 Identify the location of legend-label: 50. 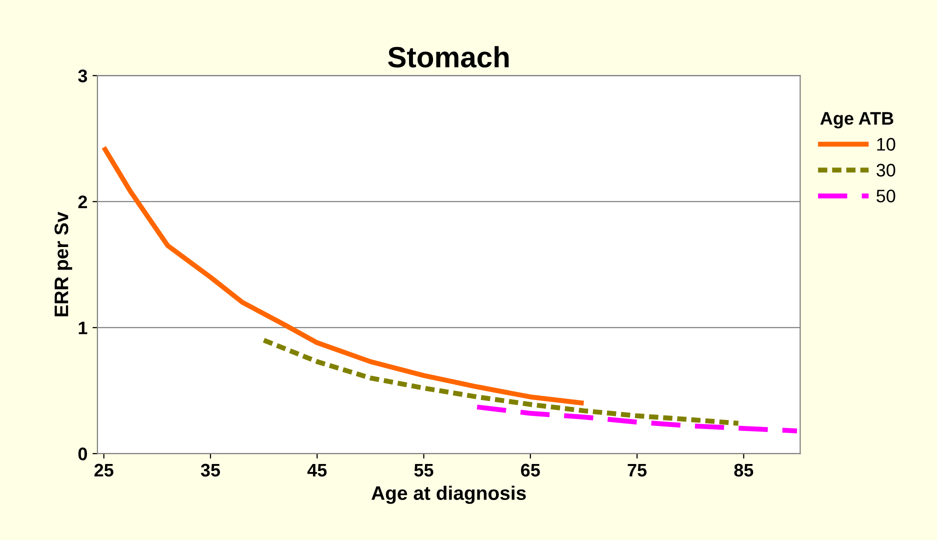
(886, 196).